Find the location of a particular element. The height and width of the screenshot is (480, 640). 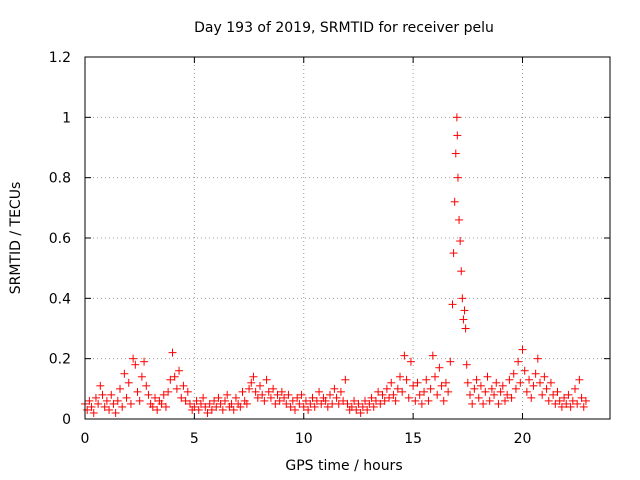

x-tick-label: 20 is located at coordinates (523, 439).